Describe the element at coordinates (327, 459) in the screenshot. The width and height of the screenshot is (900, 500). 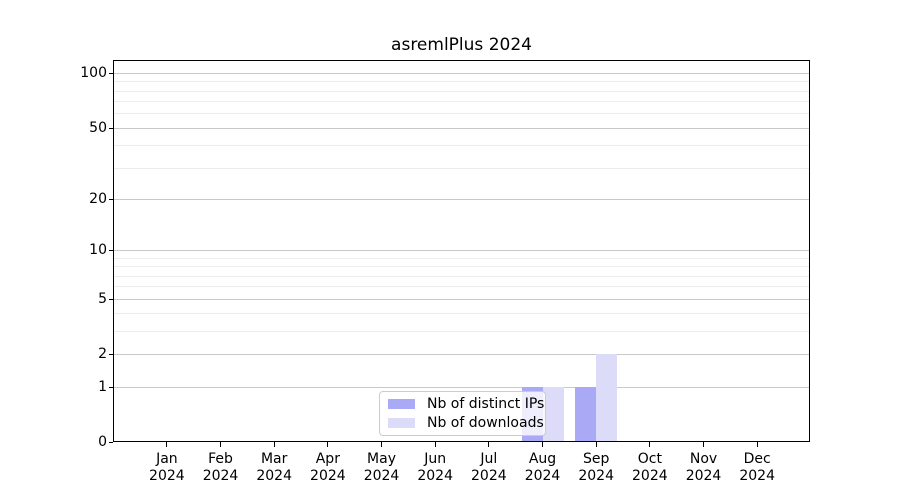
I see `x-tick-month: Apr` at that location.